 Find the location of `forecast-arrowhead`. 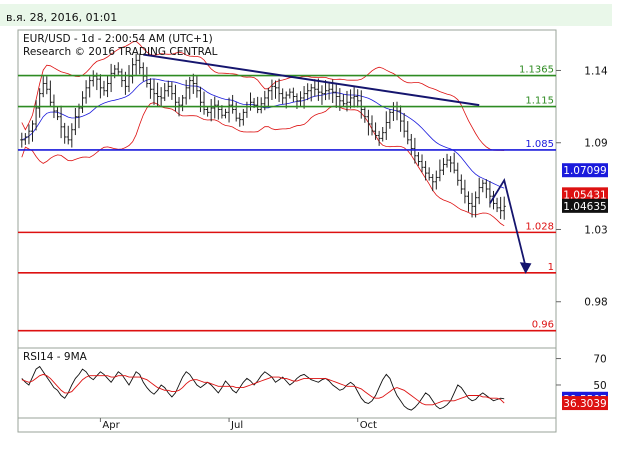

forecast-arrowhead is located at coordinates (525, 268).